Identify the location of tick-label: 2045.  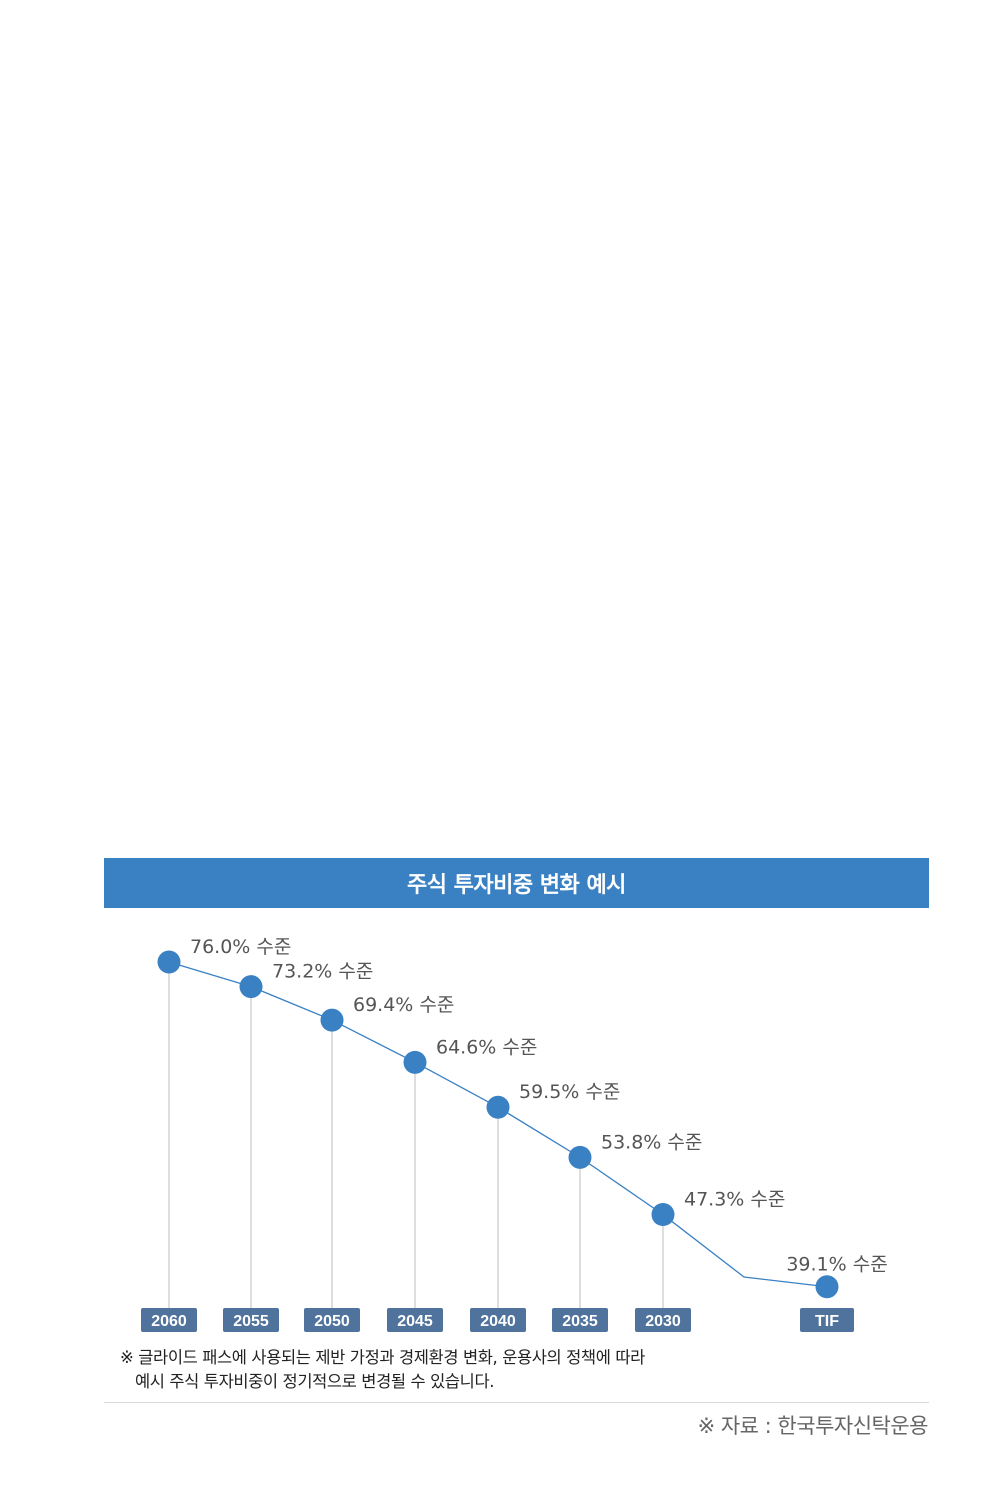
(415, 1321).